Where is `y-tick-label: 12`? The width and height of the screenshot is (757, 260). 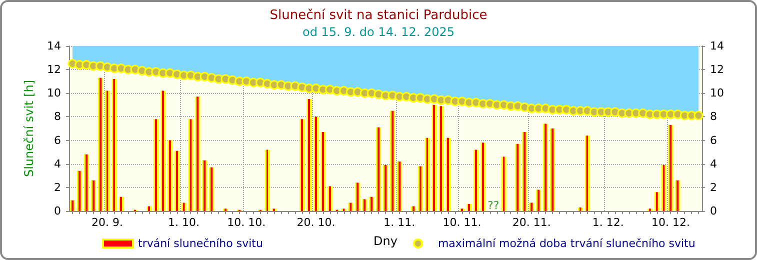
y-tick-label: 12 is located at coordinates (54, 69).